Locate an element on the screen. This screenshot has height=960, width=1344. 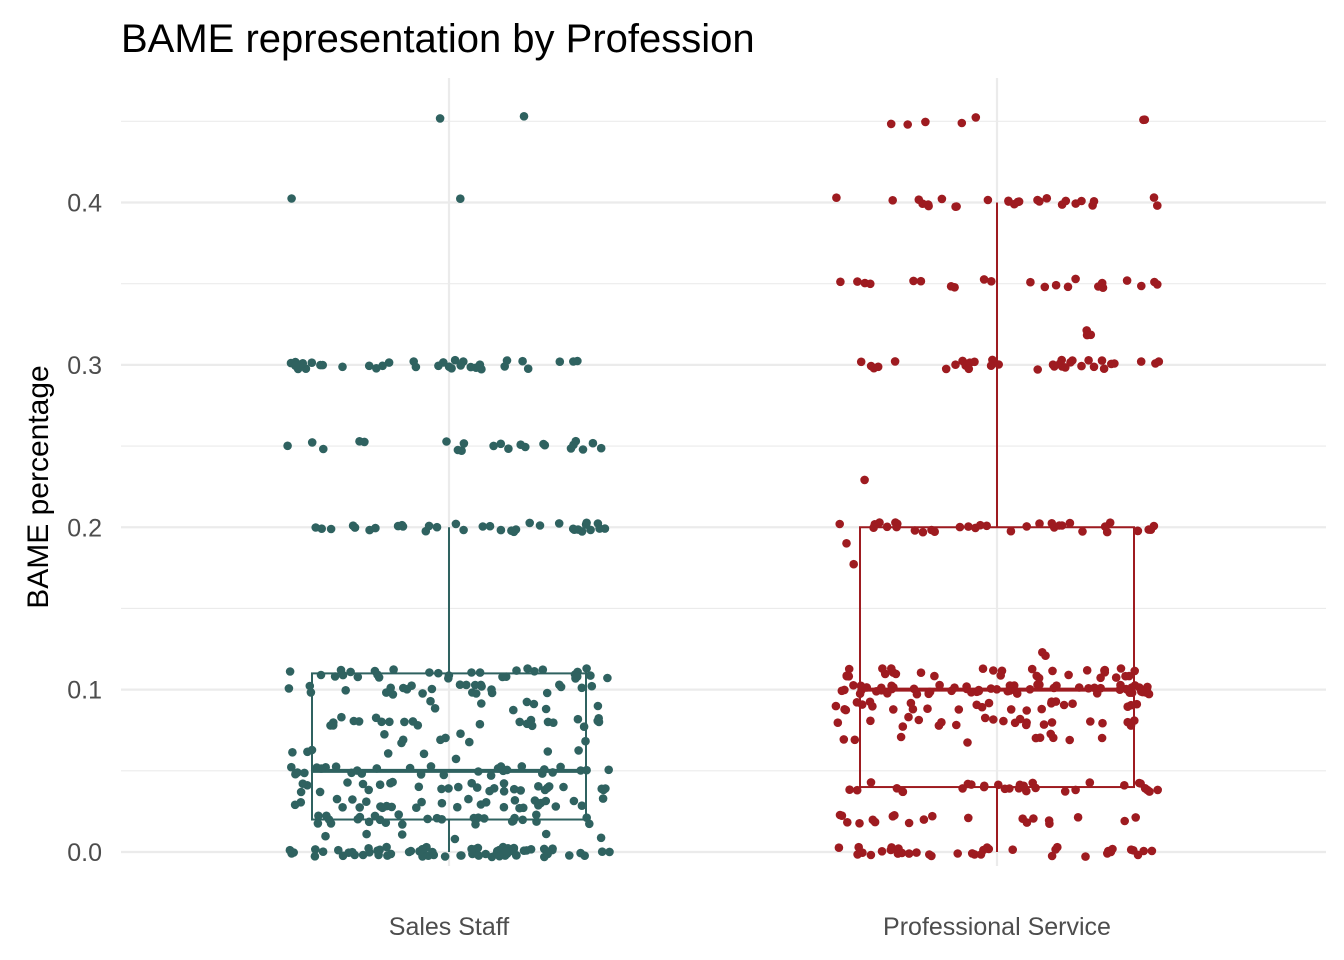
x-tick-labels: Sales Staff Professional Service is located at coordinates (750, 927).